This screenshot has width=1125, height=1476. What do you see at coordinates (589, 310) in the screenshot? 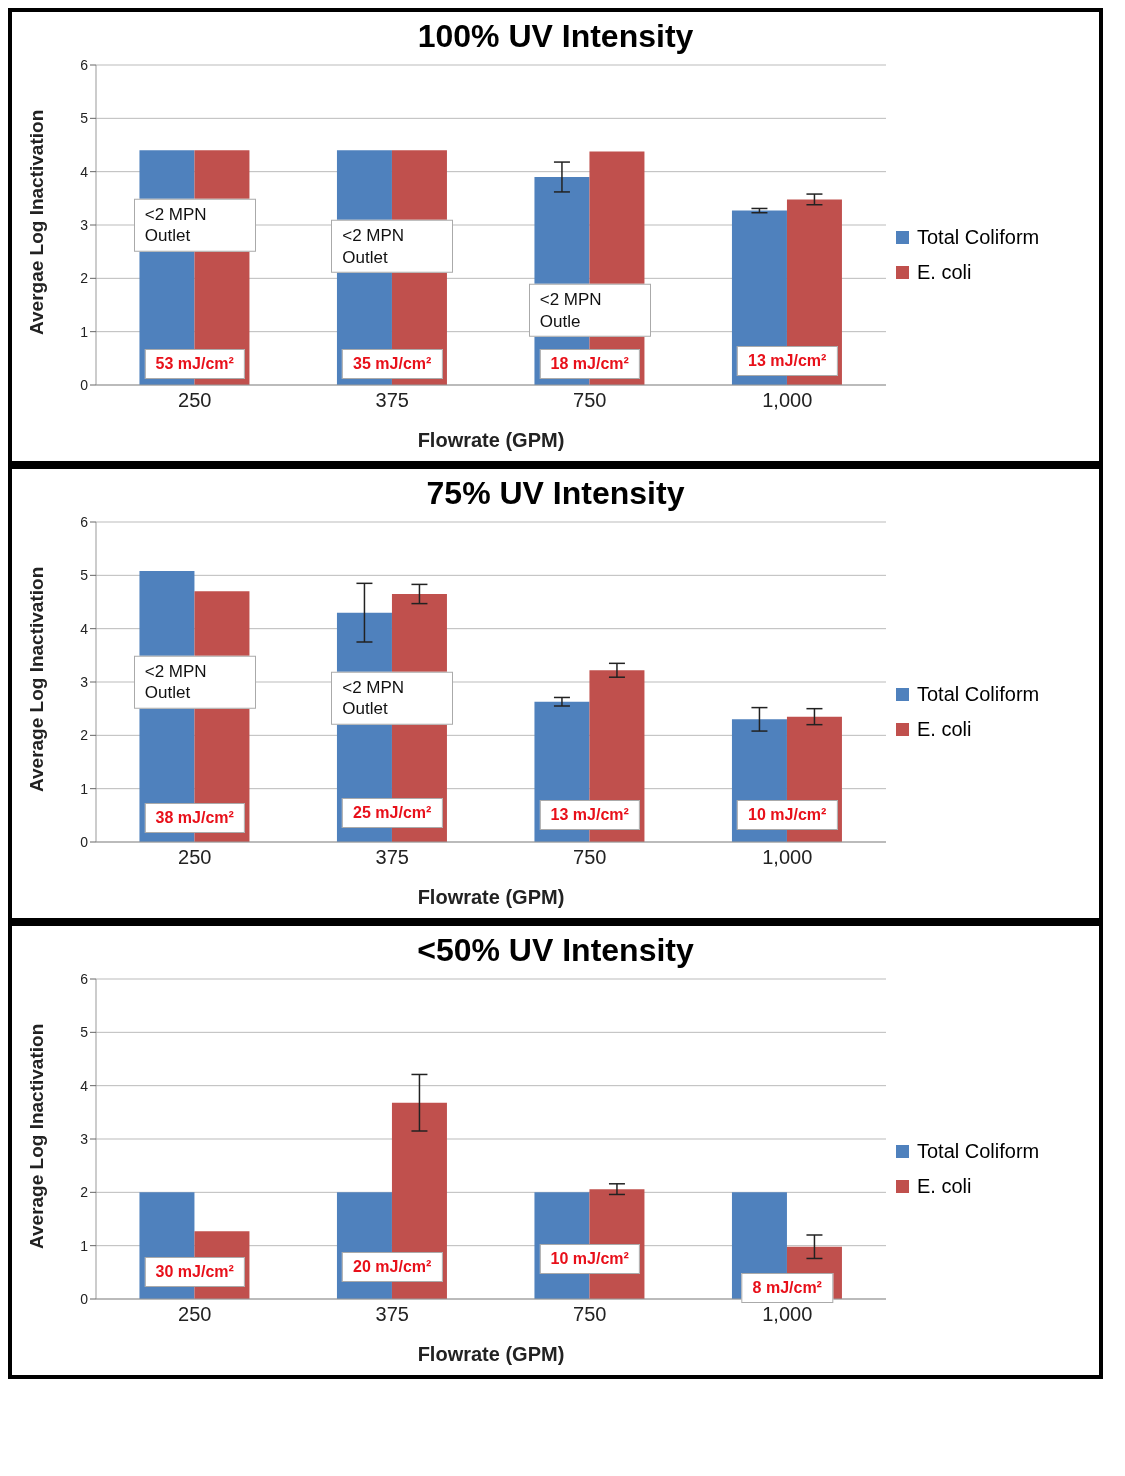
I see `note-box: <2 MPN Outle` at bounding box center [589, 310].